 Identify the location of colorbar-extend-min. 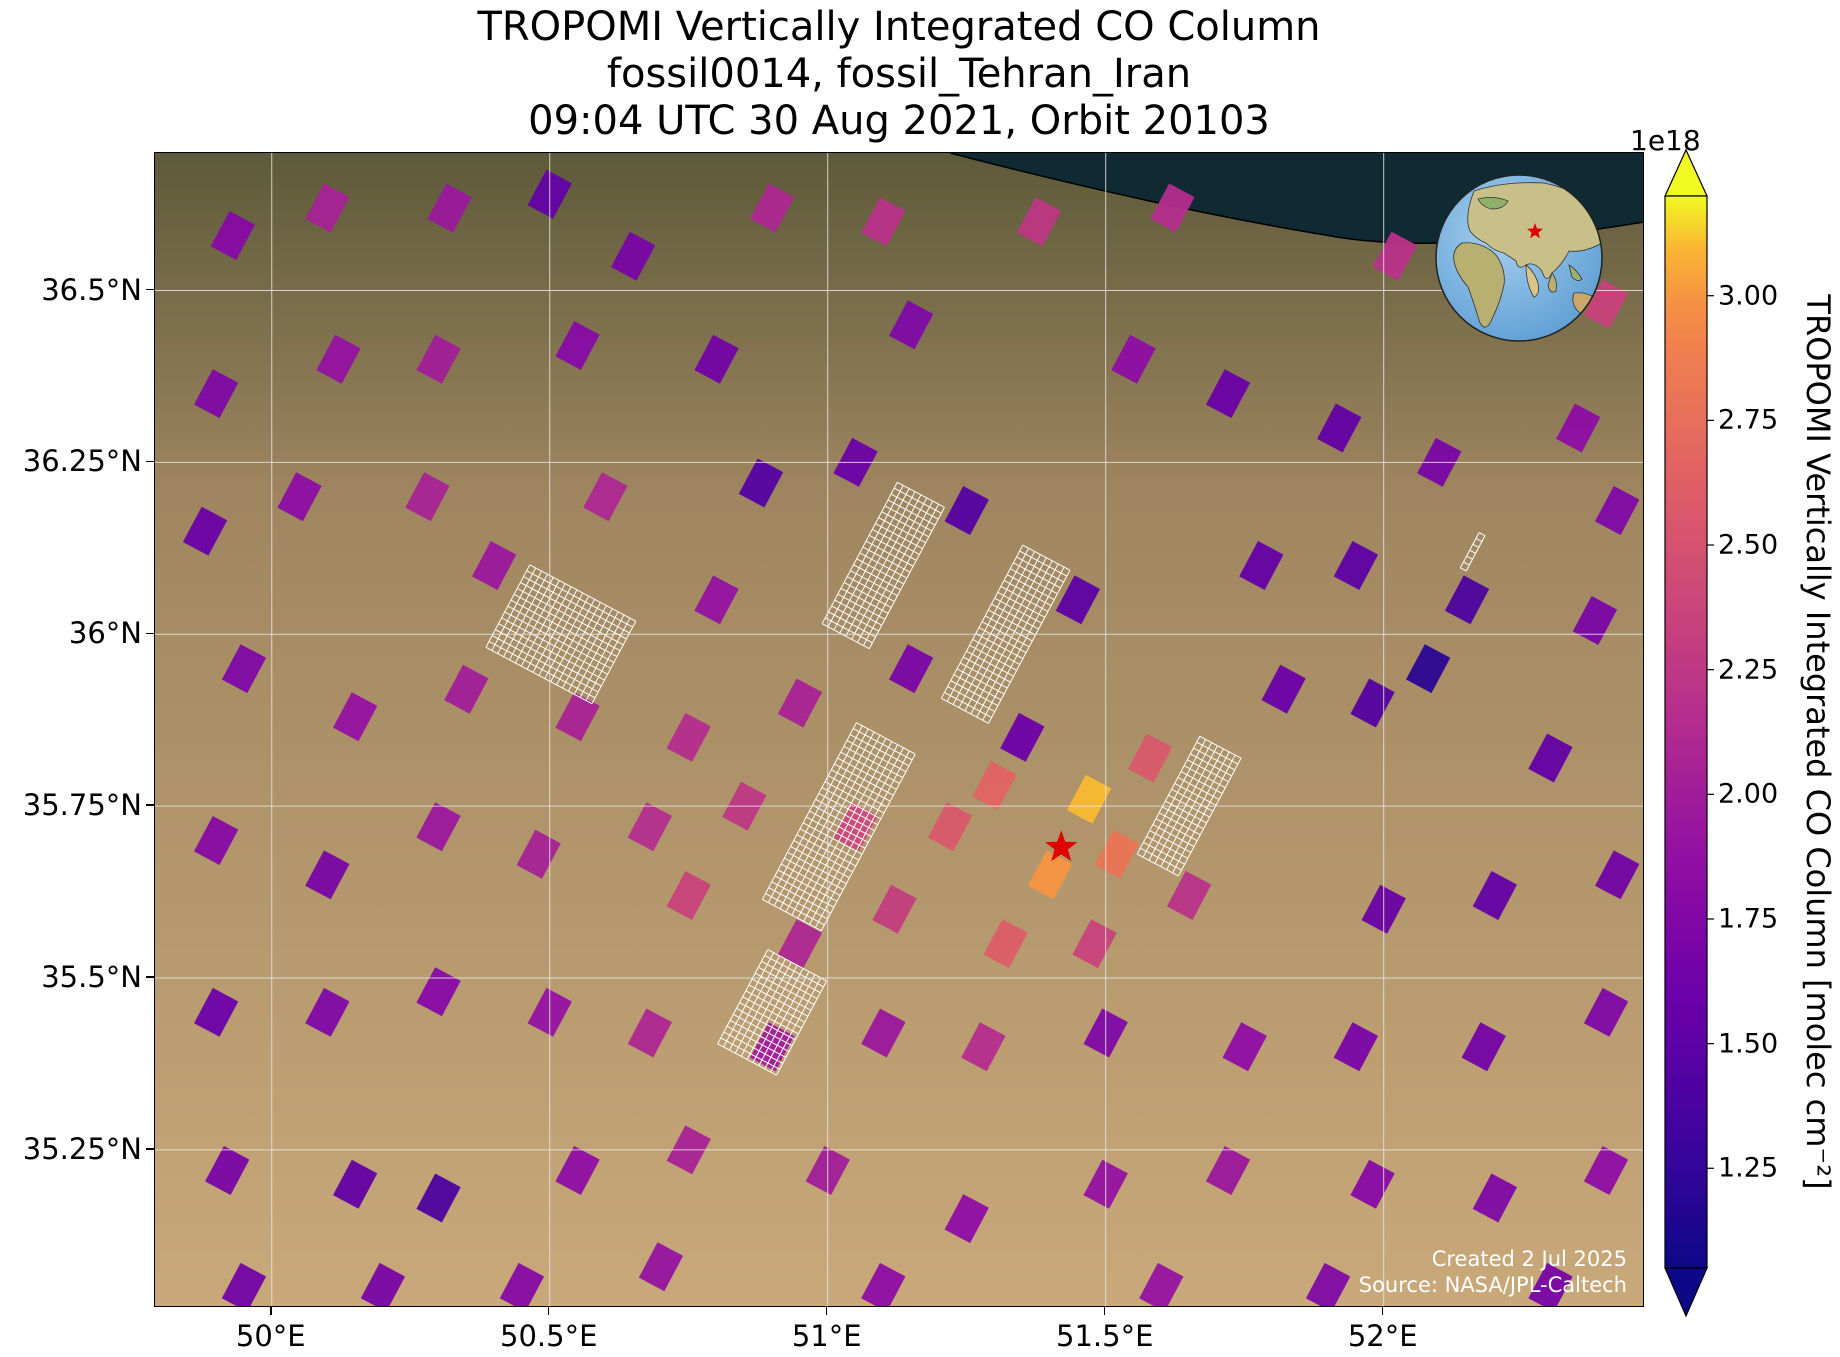
(1686, 1292).